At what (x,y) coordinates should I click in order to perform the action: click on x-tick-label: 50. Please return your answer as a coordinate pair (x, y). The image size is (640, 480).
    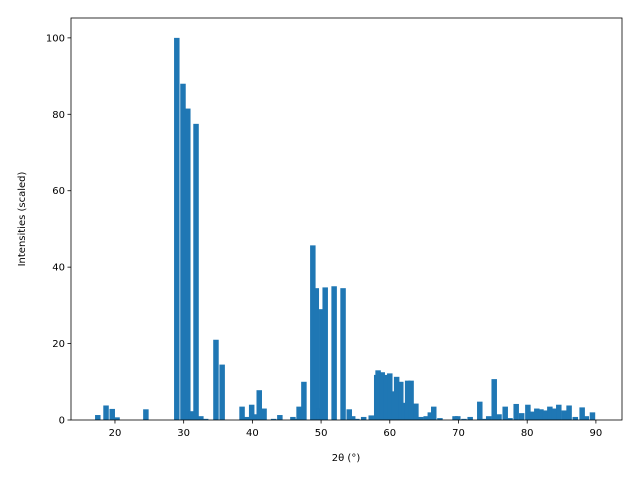
    Looking at the image, I should click on (321, 433).